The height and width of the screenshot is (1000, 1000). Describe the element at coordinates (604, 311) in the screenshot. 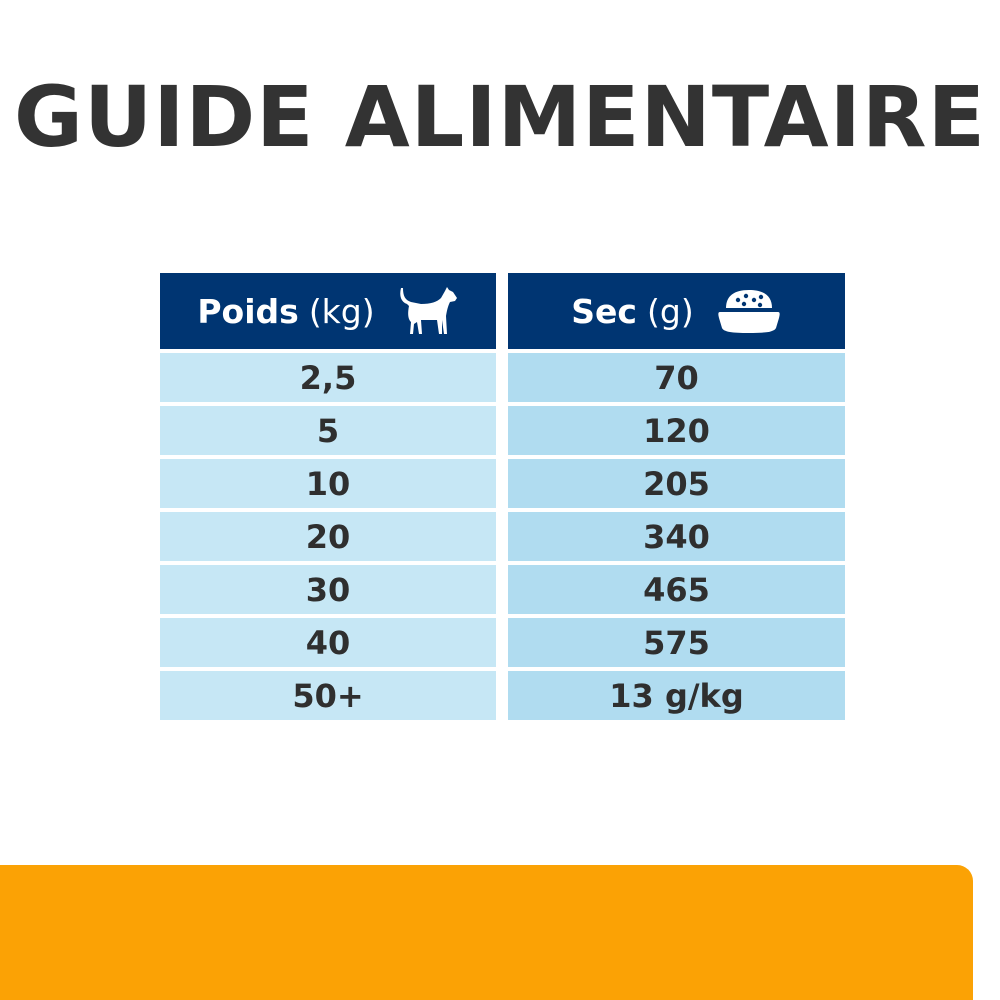

I see `header-dry-label: Sec` at that location.